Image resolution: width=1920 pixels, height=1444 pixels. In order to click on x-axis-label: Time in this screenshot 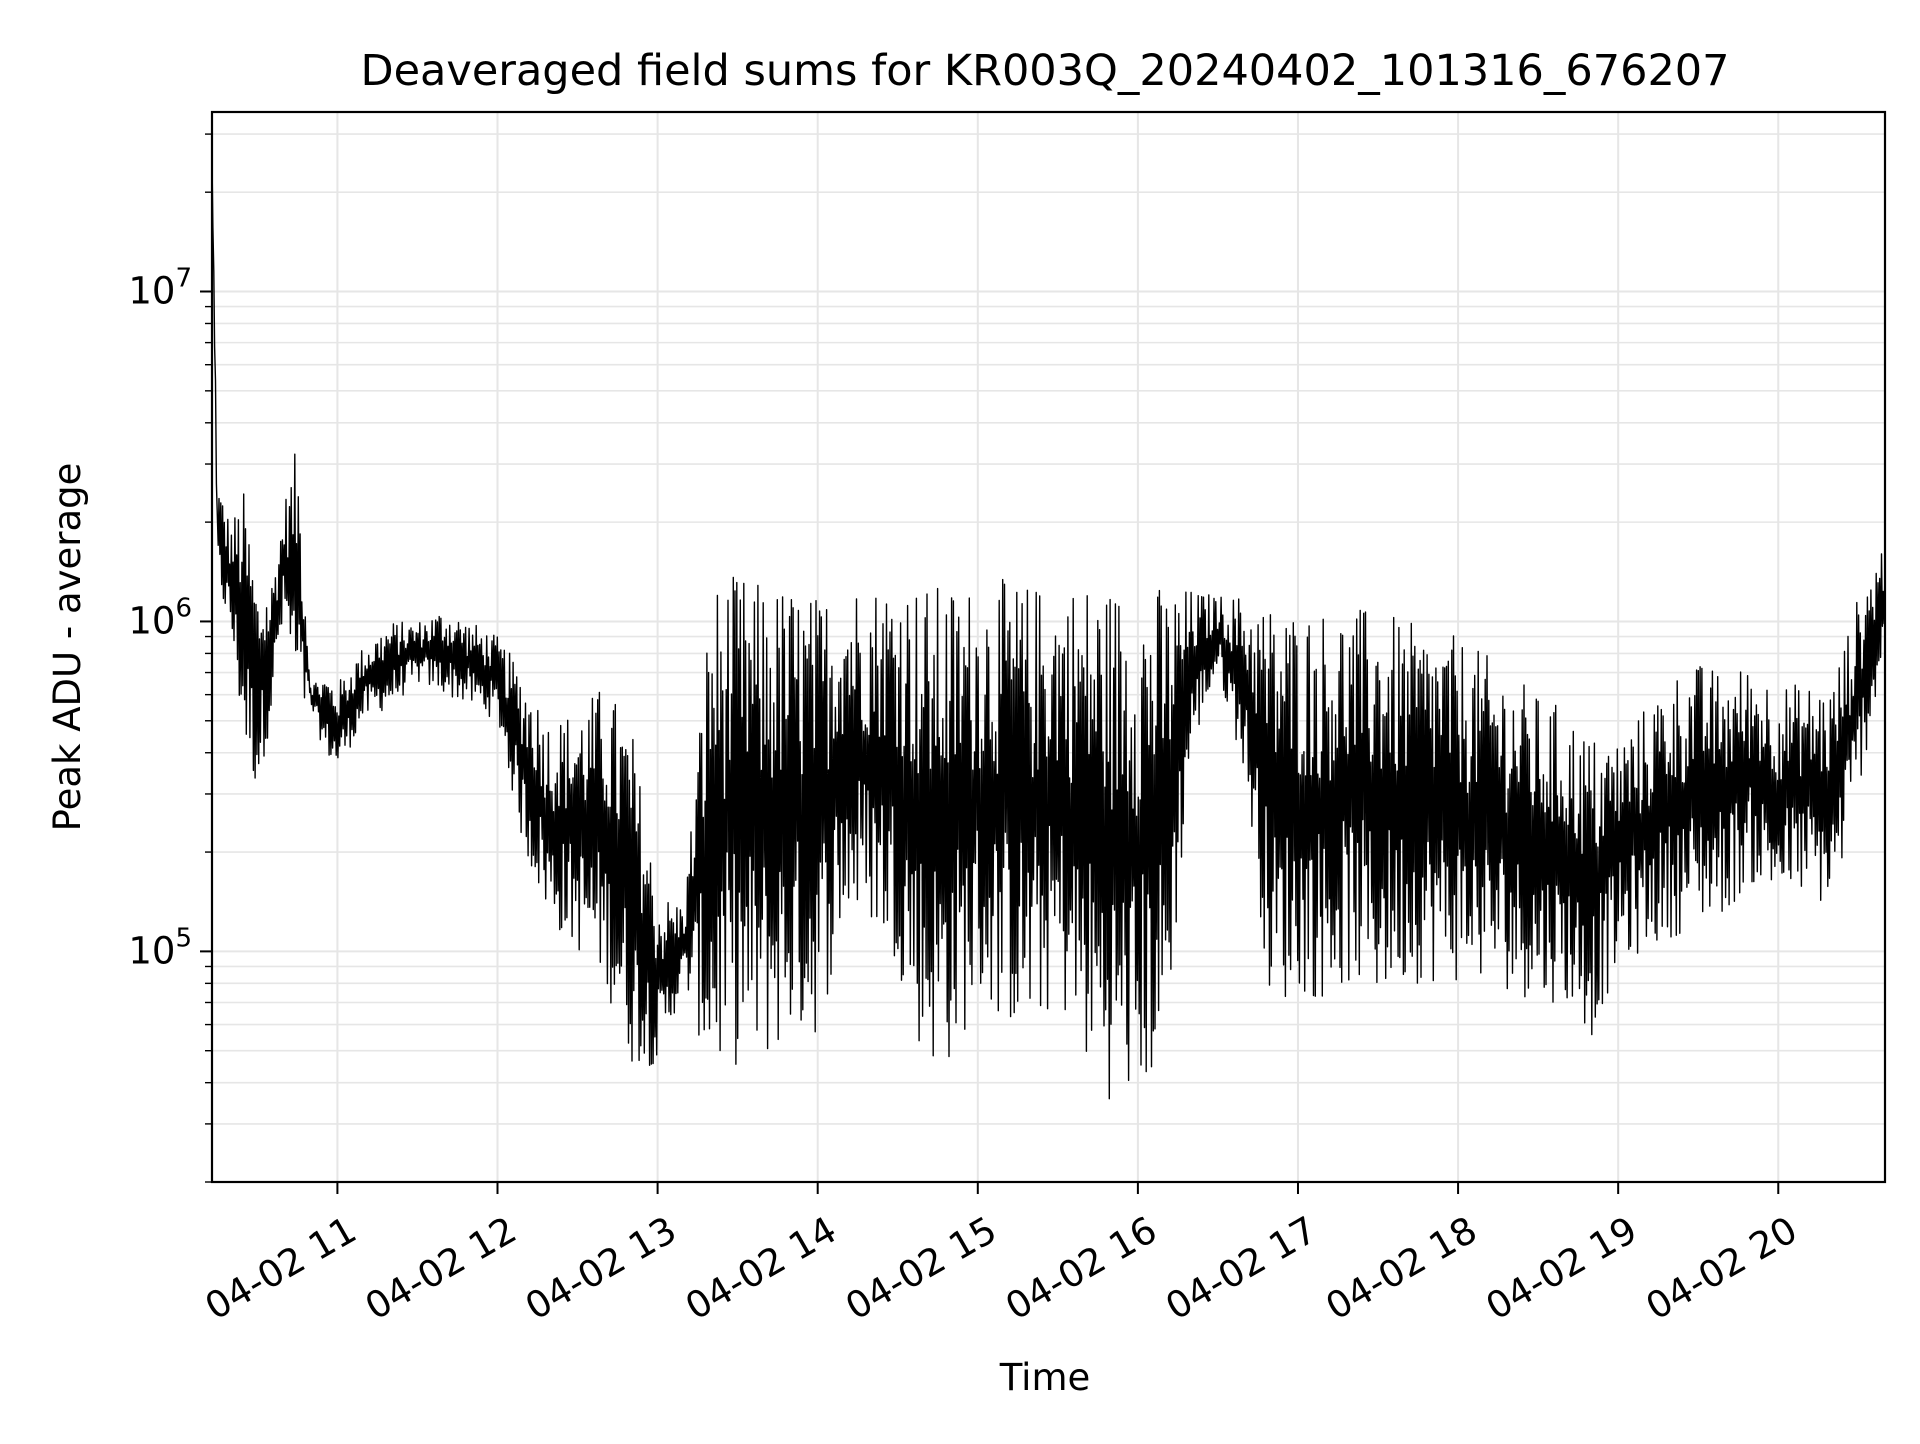, I will do `click(1045, 1377)`.